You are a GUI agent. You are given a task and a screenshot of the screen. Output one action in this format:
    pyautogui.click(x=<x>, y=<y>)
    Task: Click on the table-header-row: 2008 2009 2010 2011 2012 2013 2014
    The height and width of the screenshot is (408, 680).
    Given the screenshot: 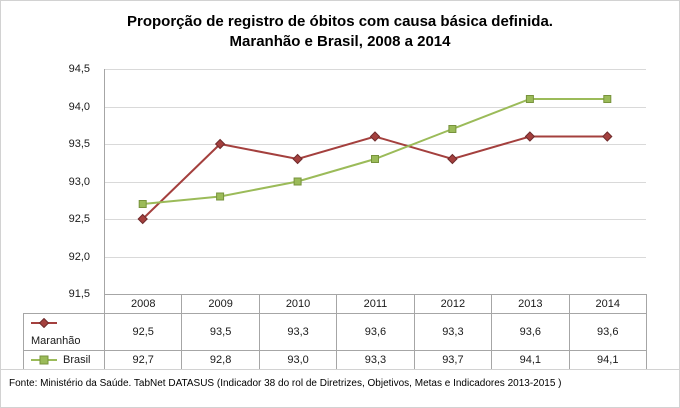 What is the action you would take?
    pyautogui.click(x=335, y=304)
    